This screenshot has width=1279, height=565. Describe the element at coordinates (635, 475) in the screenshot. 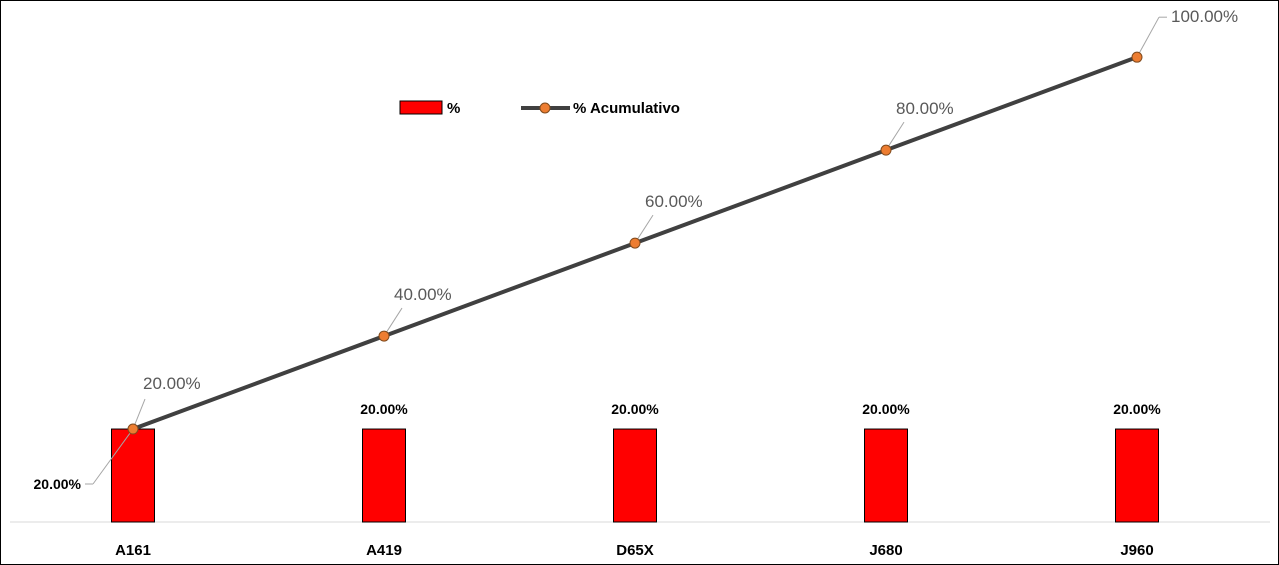

I see `bar-d65x` at that location.